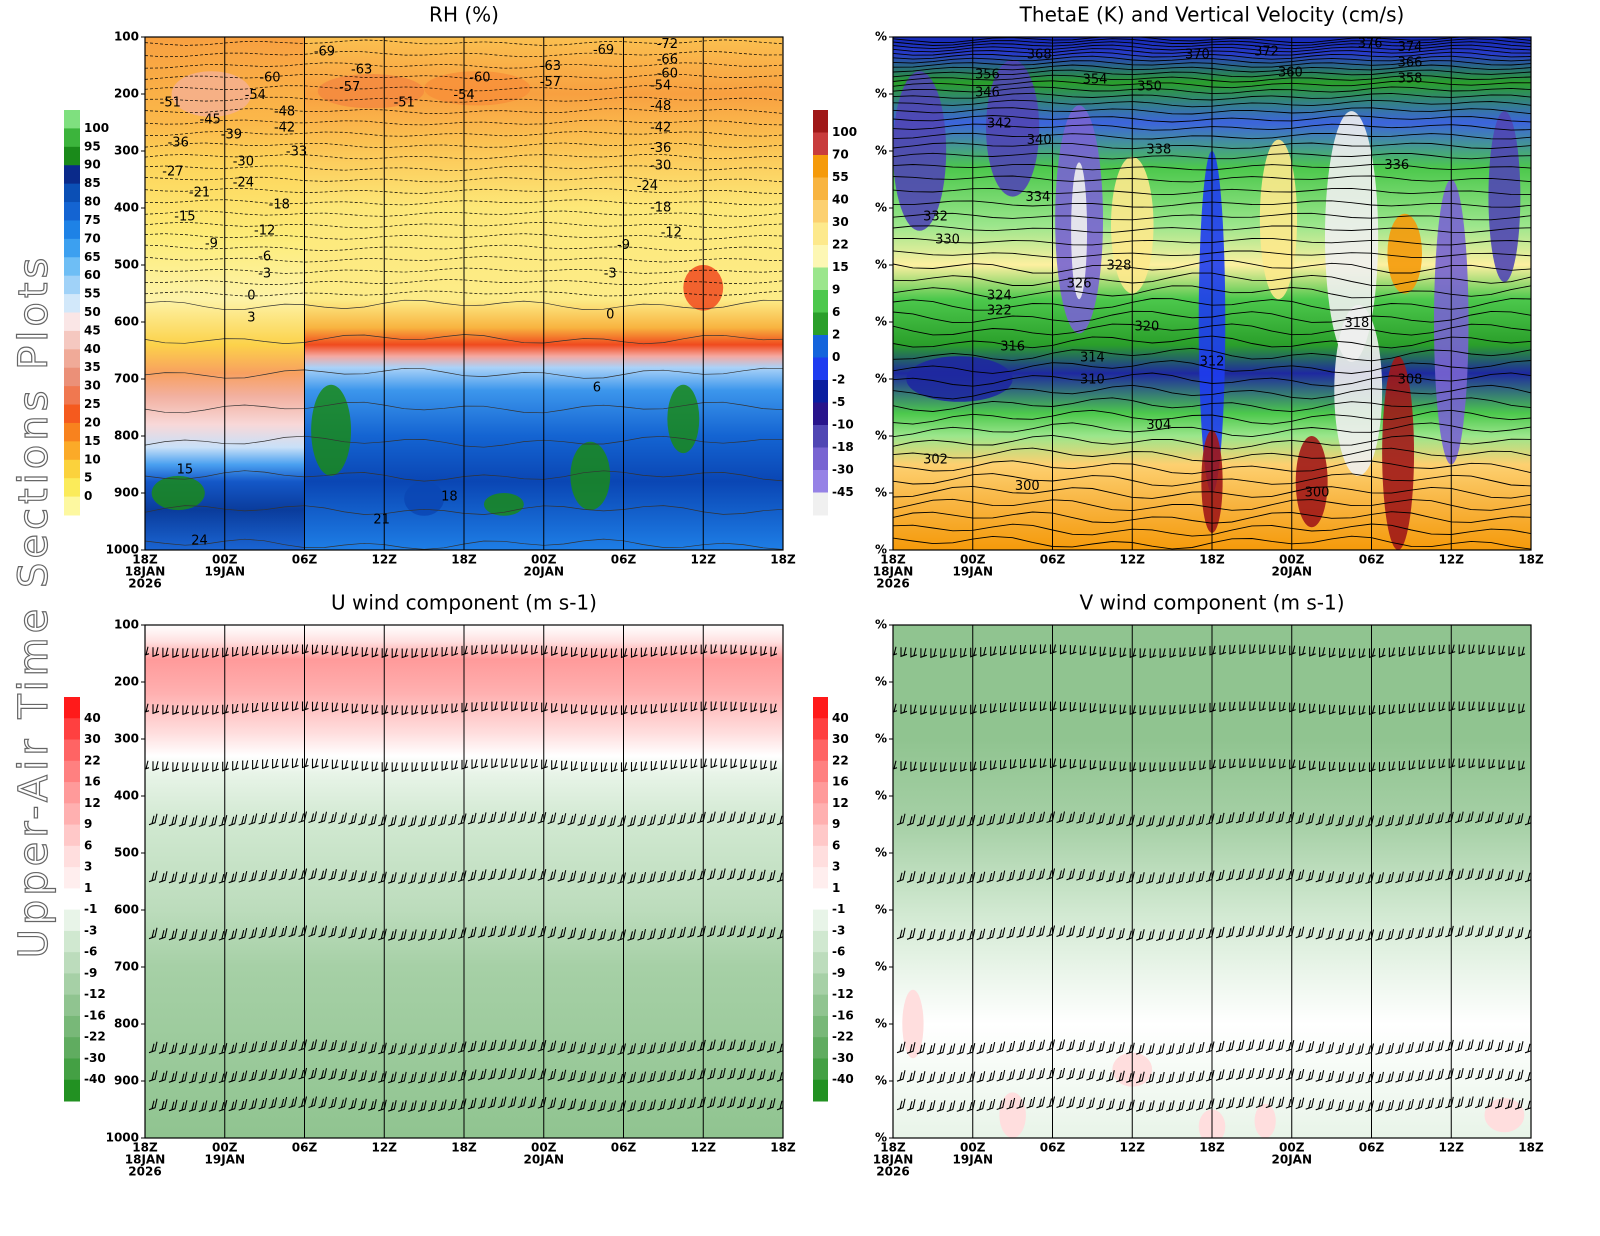 Image resolution: width=1600 pixels, height=1236 pixels. What do you see at coordinates (324, 51) in the screenshot?
I see `contour-label: -69` at bounding box center [324, 51].